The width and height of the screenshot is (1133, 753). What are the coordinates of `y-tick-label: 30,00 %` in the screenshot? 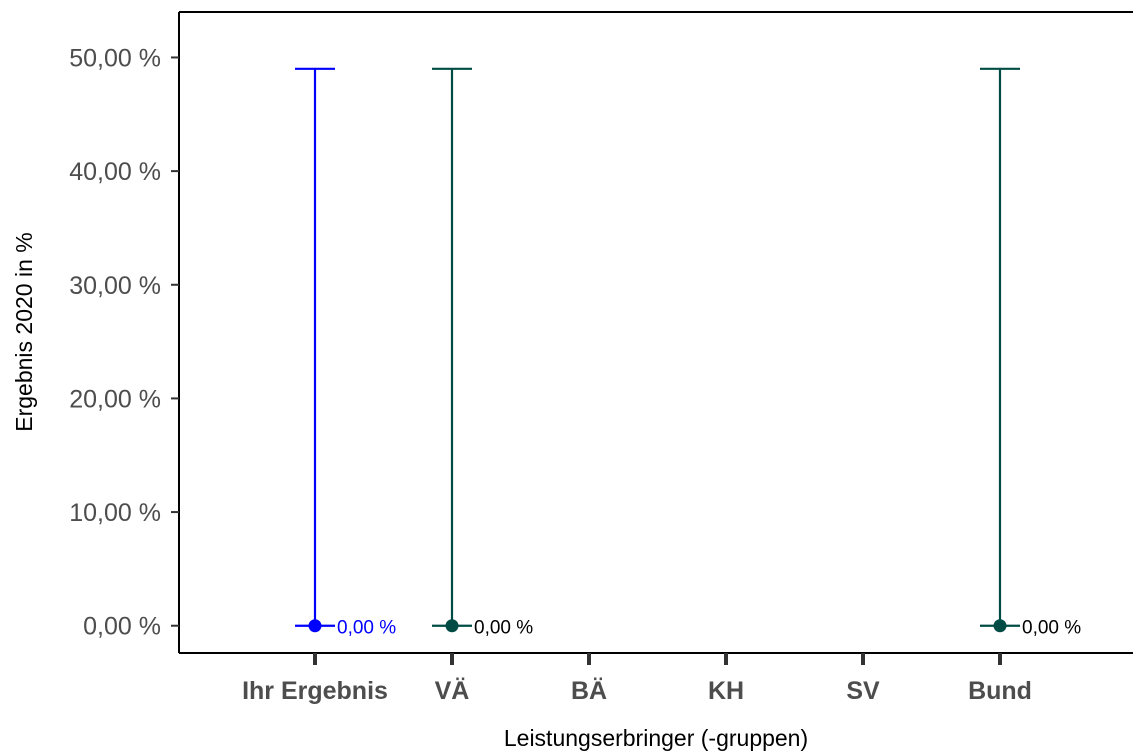 It's located at (115, 286).